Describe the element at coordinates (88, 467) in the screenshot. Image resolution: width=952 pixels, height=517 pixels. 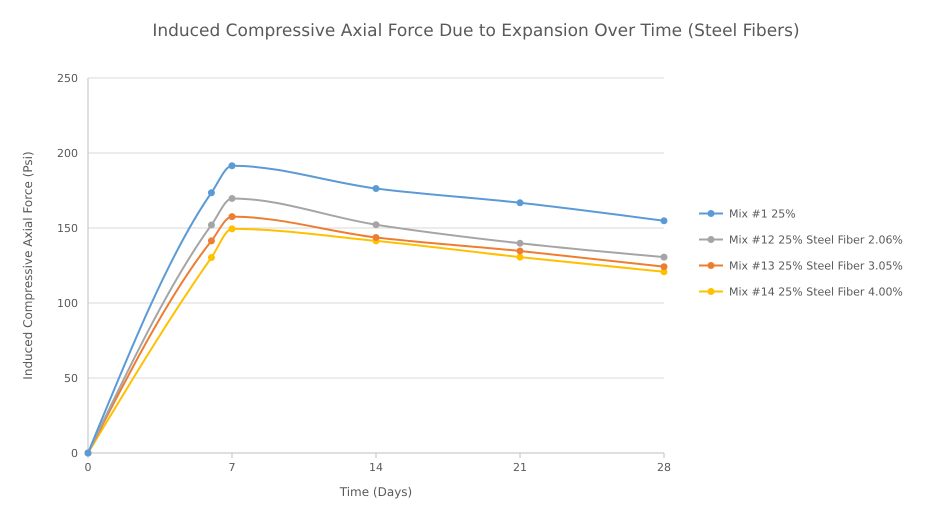
I see `x-tick-label: 0` at that location.